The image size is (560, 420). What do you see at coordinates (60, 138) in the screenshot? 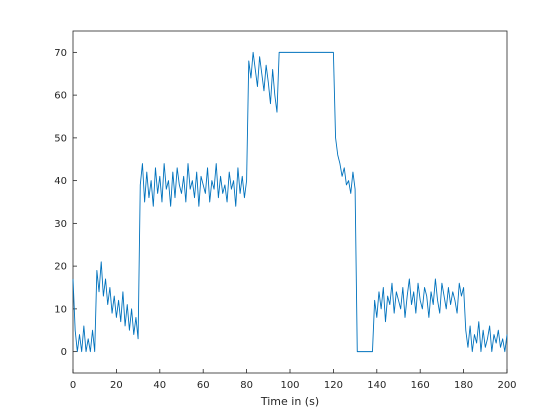
I see `y-tick-label: 50` at bounding box center [60, 138].